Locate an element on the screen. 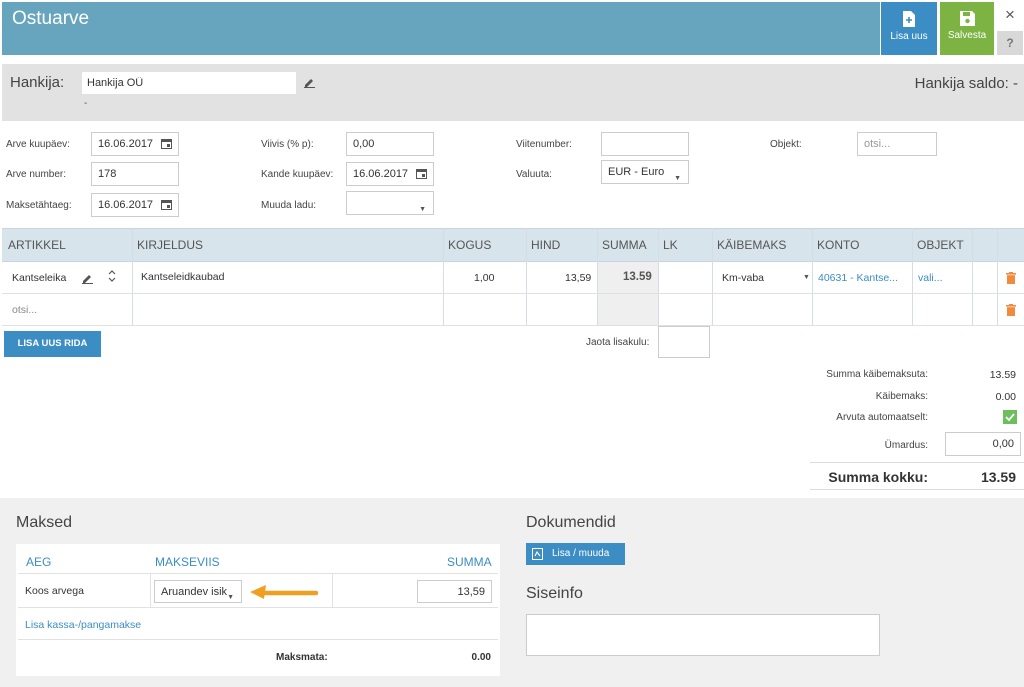 The image size is (1024, 687). close-icon: × is located at coordinates (1010, 14).